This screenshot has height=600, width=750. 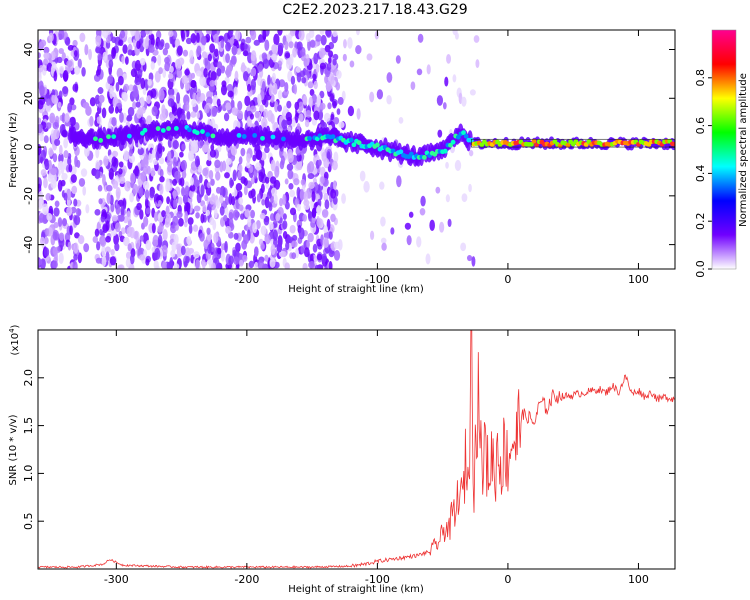 I want to click on colorbar-tick-label: 0.6, so click(x=700, y=126).